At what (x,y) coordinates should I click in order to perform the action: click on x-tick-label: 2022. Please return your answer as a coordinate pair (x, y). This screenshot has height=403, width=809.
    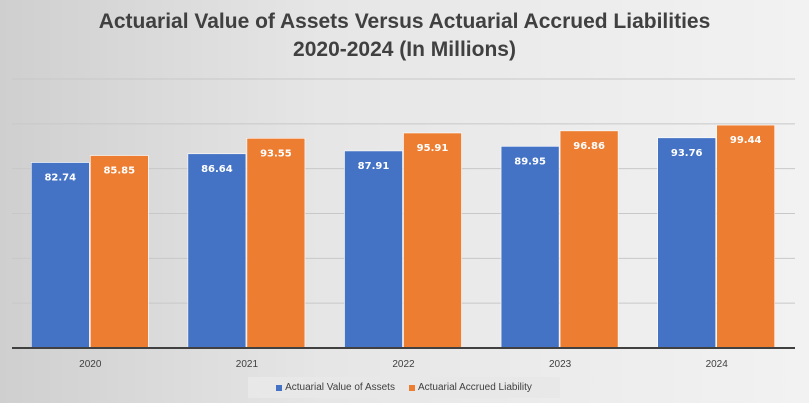
    Looking at the image, I should click on (403, 364).